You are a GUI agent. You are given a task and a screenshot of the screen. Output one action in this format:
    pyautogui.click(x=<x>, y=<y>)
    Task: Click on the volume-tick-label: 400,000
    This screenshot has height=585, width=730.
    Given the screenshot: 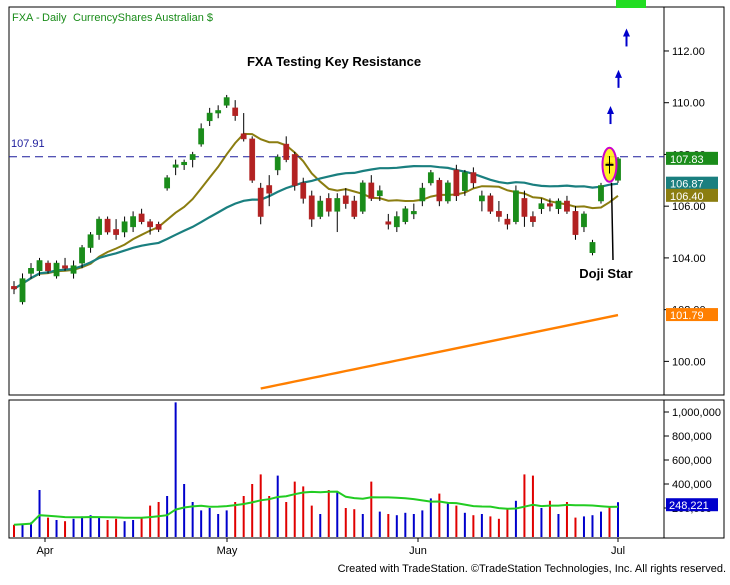 What is the action you would take?
    pyautogui.click(x=692, y=485)
    